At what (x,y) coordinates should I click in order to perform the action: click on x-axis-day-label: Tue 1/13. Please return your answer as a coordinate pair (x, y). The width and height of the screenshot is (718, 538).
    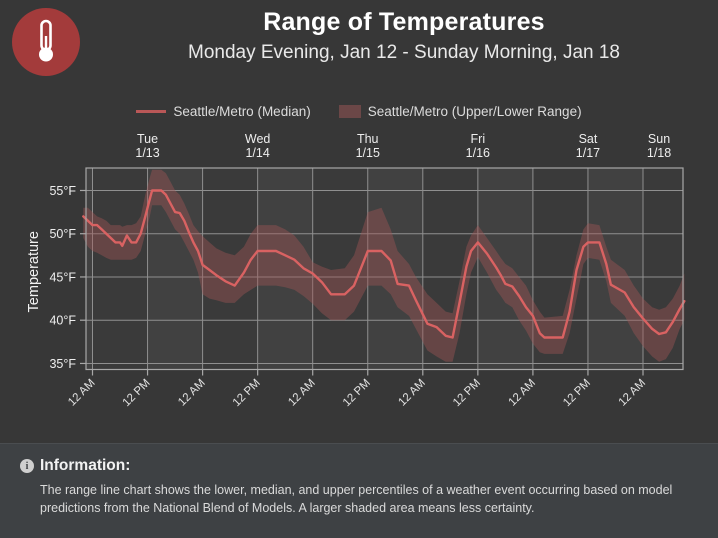
    Looking at the image, I should click on (147, 146).